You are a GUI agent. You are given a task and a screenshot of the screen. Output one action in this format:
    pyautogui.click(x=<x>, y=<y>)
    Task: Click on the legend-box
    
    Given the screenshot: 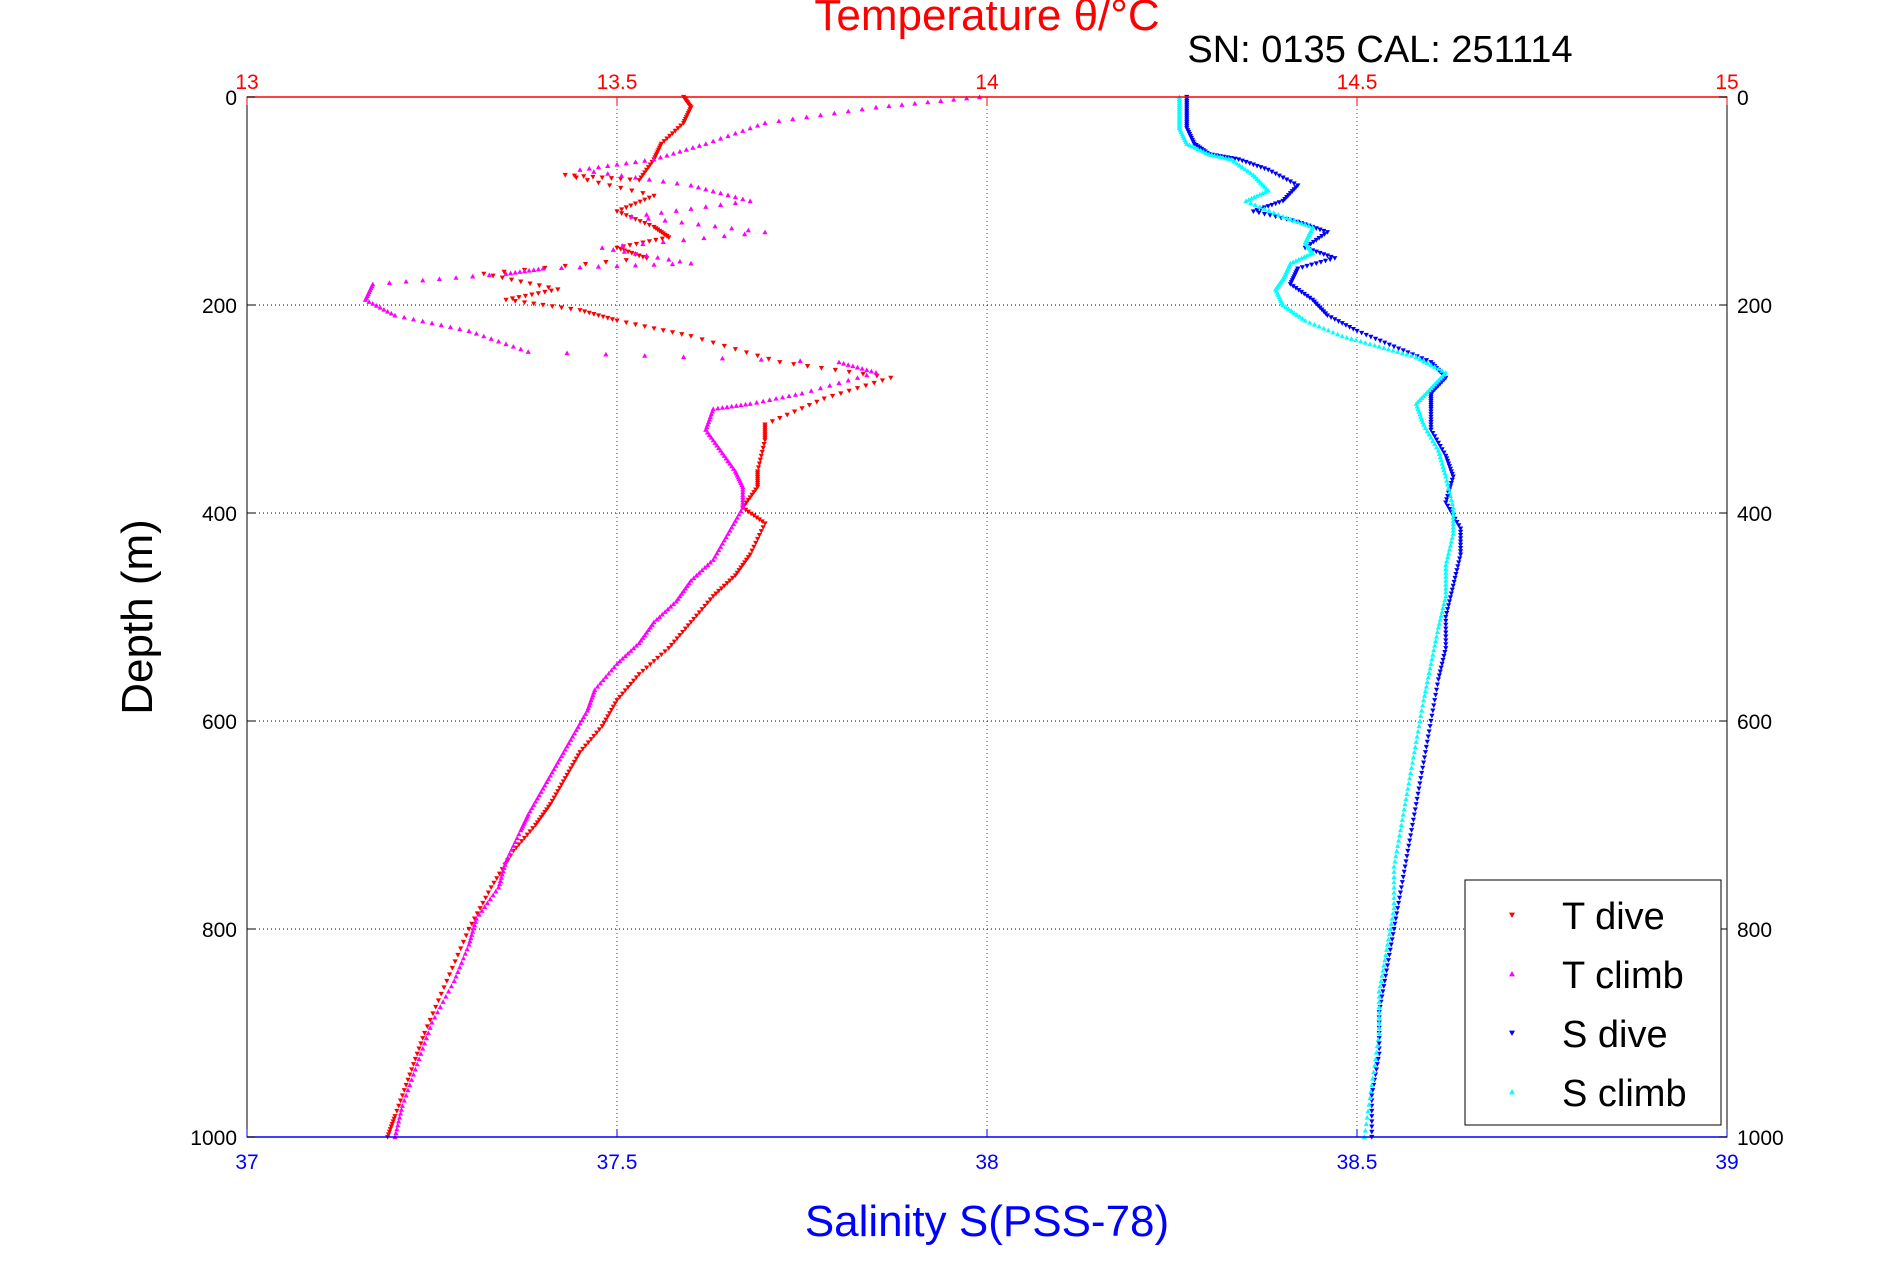 What is the action you would take?
    pyautogui.click(x=1593, y=1002)
    